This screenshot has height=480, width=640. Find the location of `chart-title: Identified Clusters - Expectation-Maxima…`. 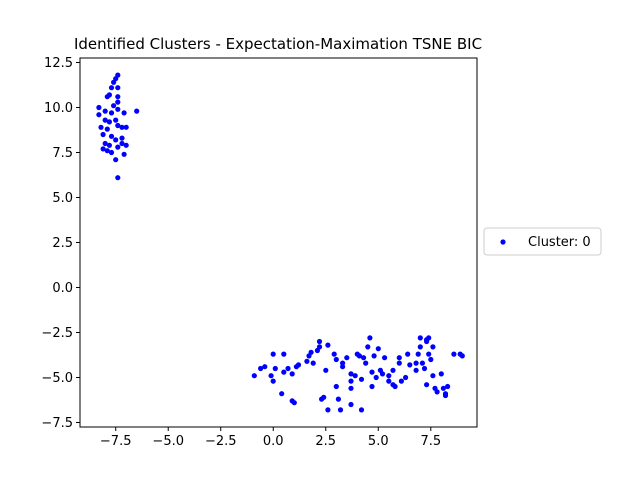

chart-title: Identified Clusters - Expectation-Maxima… is located at coordinates (278, 44).